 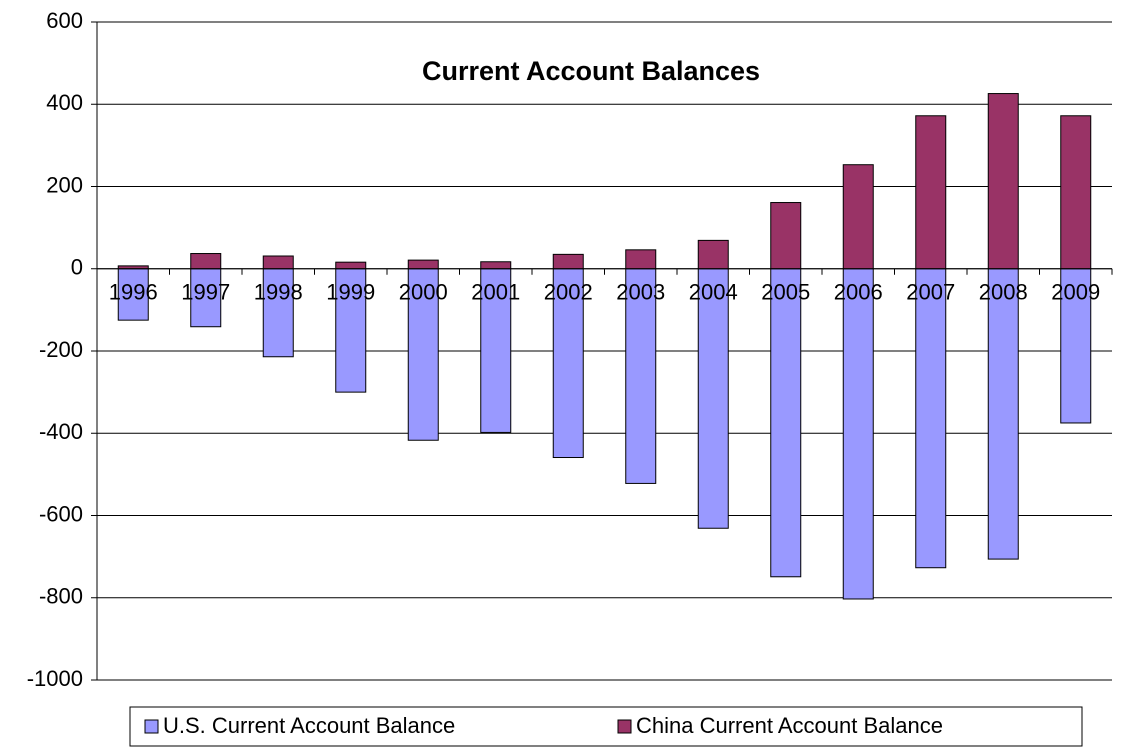 What do you see at coordinates (205, 292) in the screenshot?
I see `x-tick-label: 1997` at bounding box center [205, 292].